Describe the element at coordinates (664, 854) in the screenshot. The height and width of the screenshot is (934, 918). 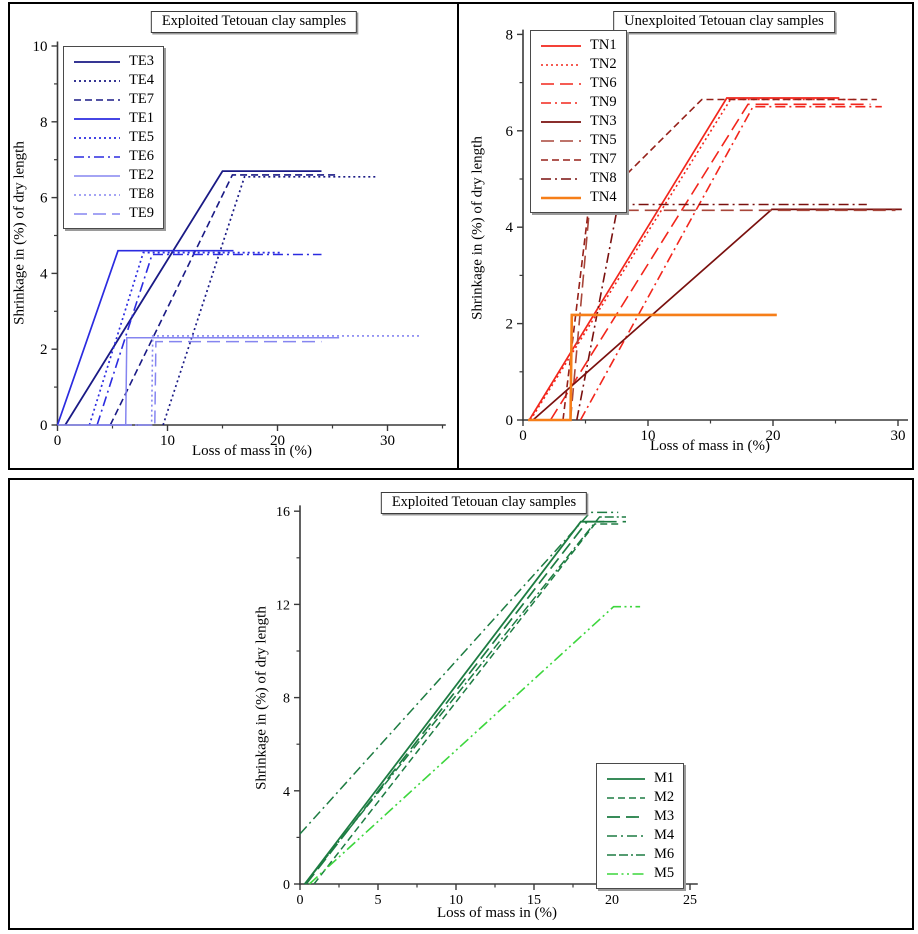
I see `legend-label-M6: M6` at that location.